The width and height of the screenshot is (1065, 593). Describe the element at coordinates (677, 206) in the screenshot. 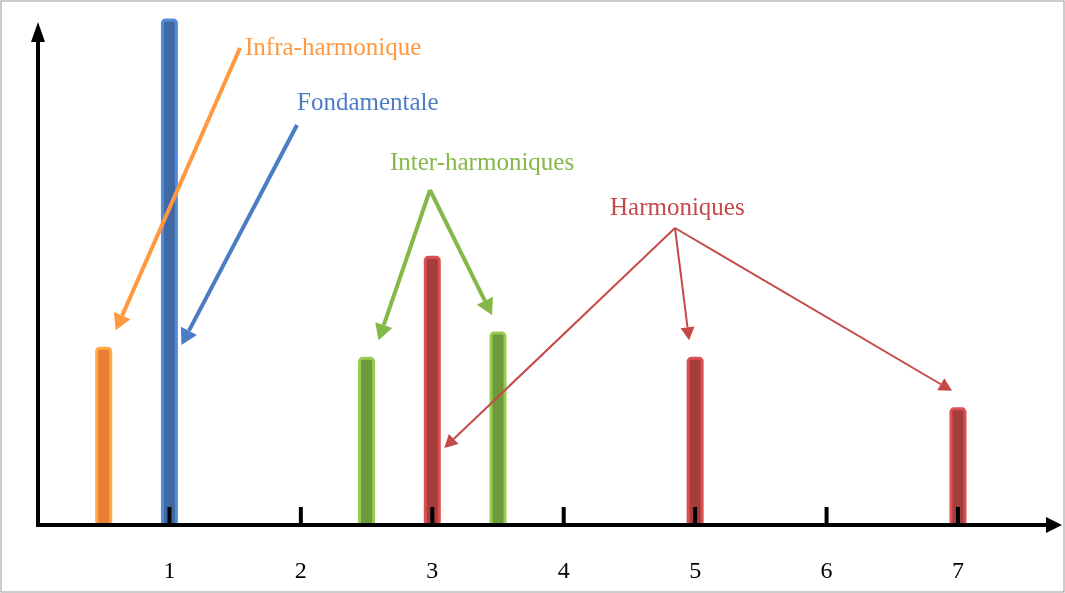

I see `text: Harmoniques` at that location.